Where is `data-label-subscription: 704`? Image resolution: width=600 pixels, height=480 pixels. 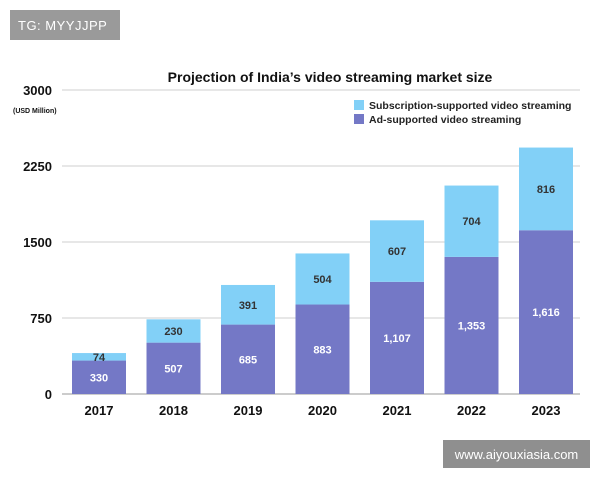
data-label-subscription: 704 is located at coordinates (471, 222).